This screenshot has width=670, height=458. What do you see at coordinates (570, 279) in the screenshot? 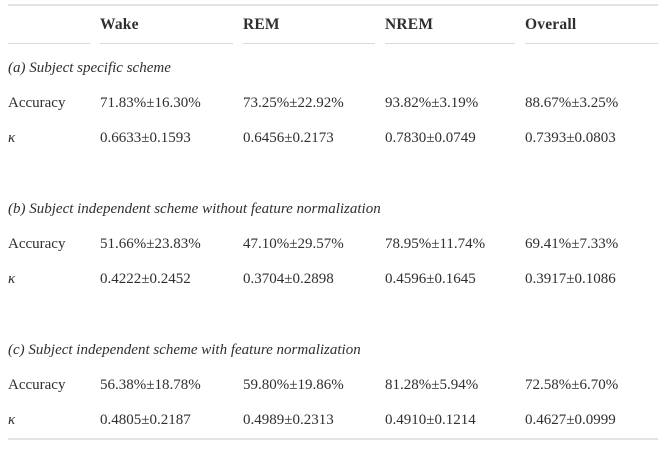
I see `table-cell: 0.3917±0.1086` at bounding box center [570, 279].